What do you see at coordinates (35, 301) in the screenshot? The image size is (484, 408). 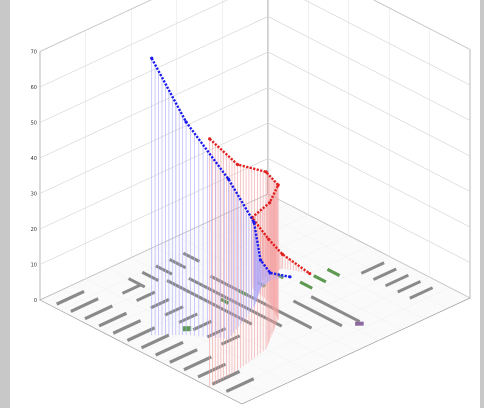 I see `z-tick-label: 0` at bounding box center [35, 301].